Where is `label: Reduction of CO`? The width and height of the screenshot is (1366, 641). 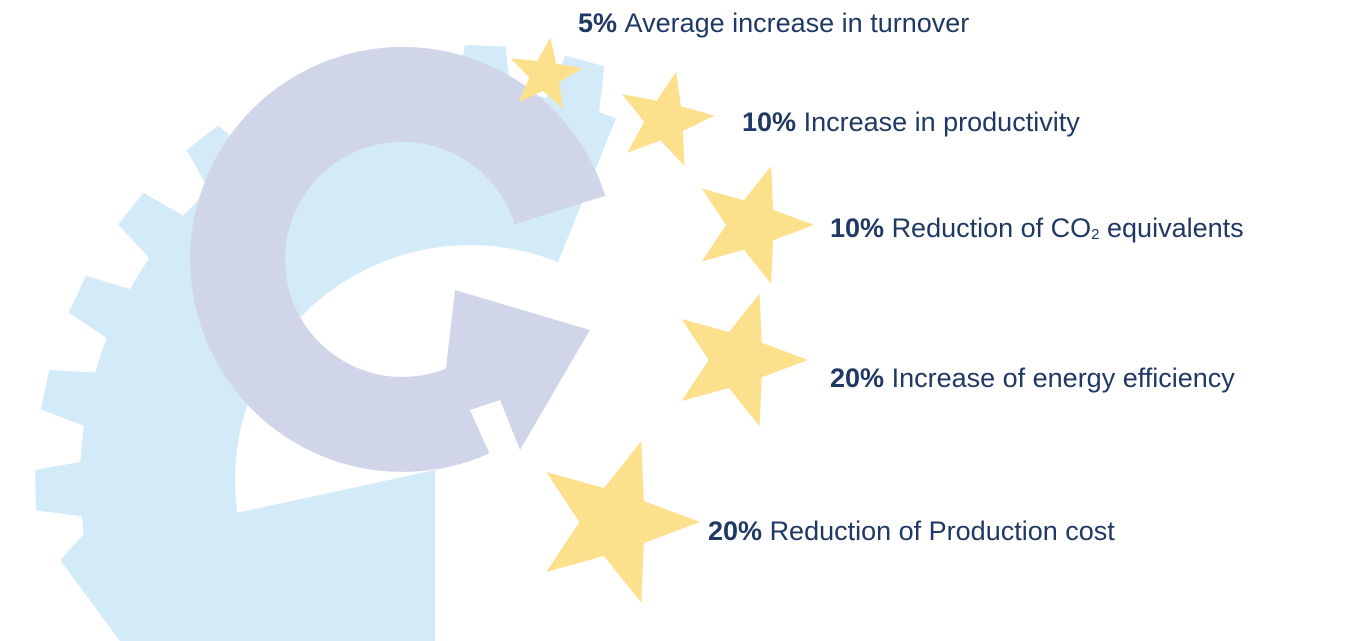 label: Reduction of CO is located at coordinates (991, 228).